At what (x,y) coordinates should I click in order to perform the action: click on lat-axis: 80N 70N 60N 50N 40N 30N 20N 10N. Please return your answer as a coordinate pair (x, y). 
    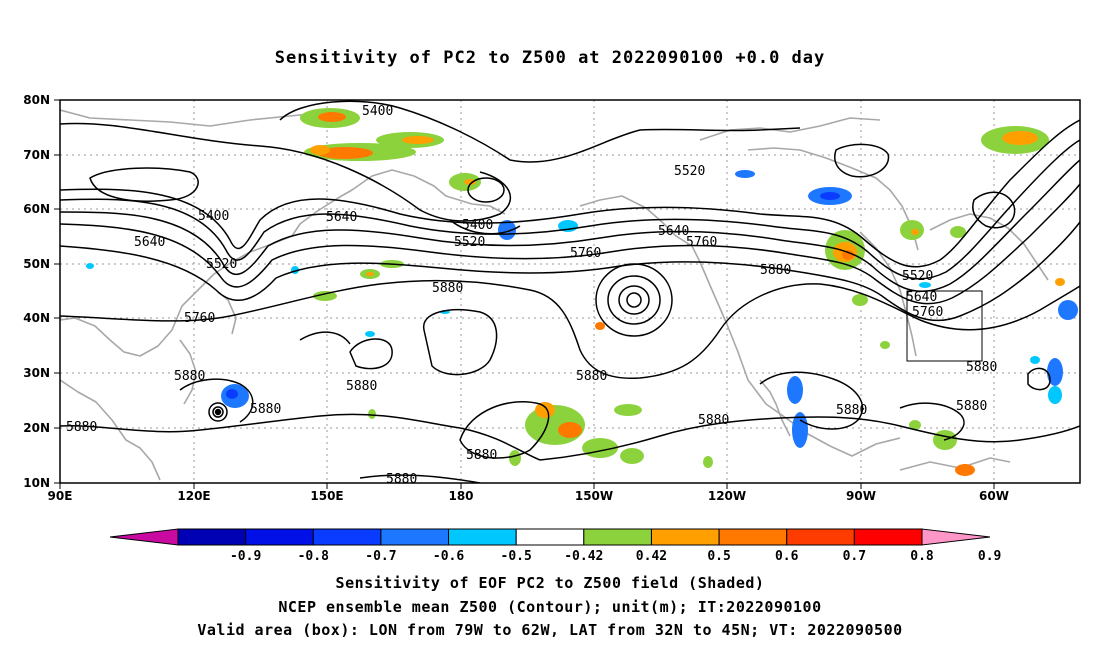
    Looking at the image, I should click on (41, 291).